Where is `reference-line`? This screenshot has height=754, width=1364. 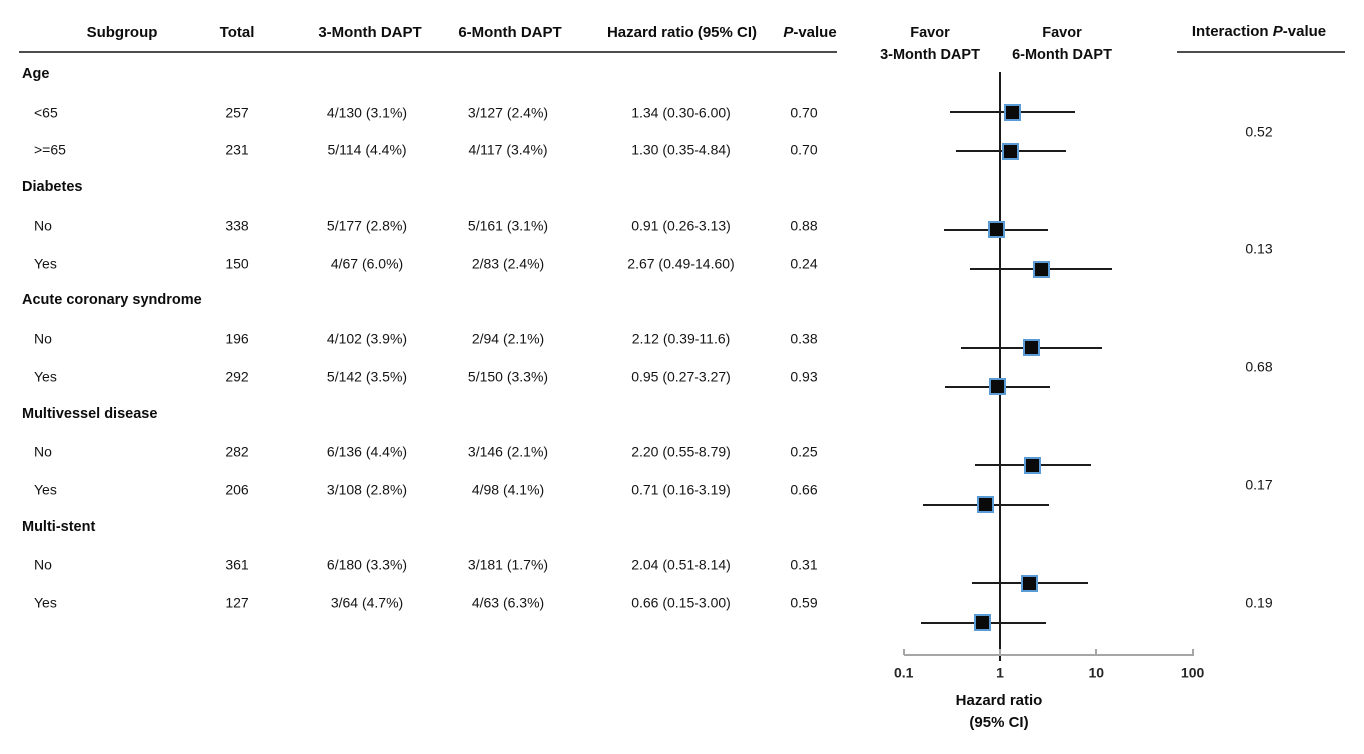
reference-line is located at coordinates (1000, 366).